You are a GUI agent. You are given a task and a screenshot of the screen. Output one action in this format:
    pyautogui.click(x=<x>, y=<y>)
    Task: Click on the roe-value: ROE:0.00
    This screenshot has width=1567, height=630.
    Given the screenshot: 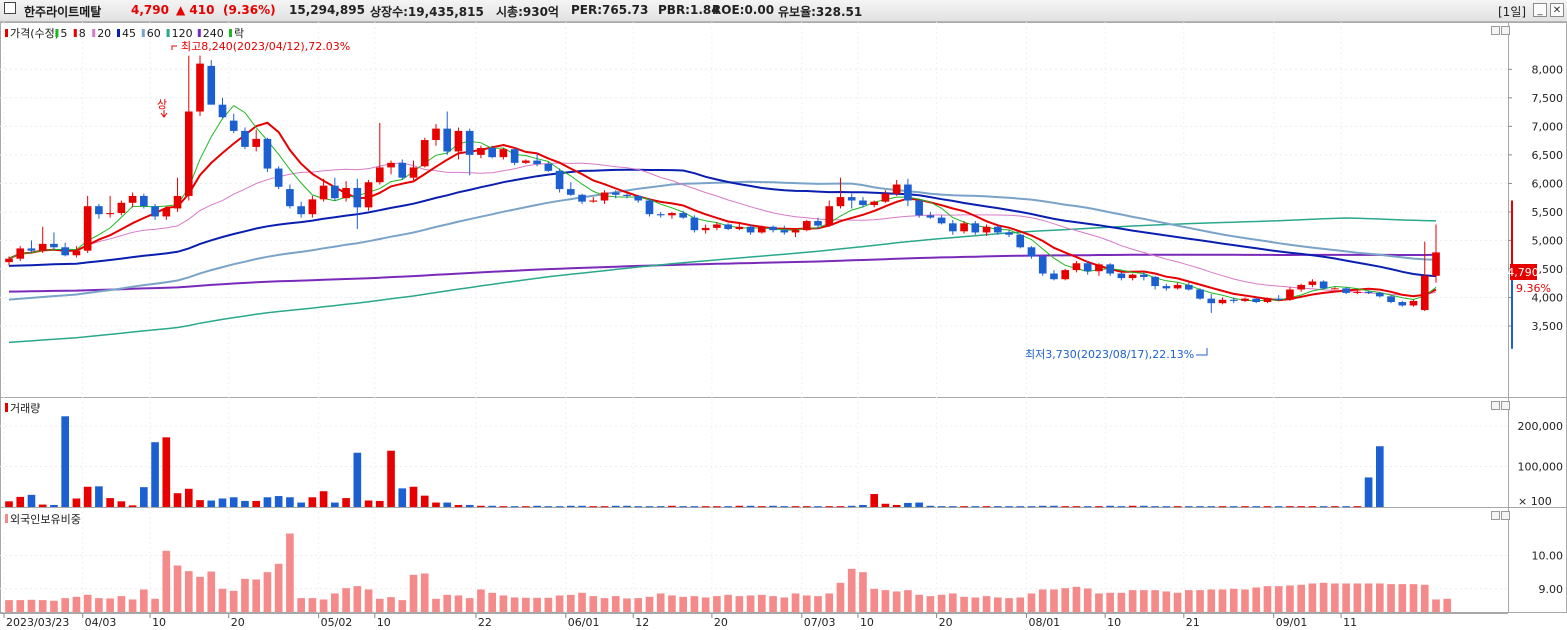 What is the action you would take?
    pyautogui.click(x=743, y=10)
    